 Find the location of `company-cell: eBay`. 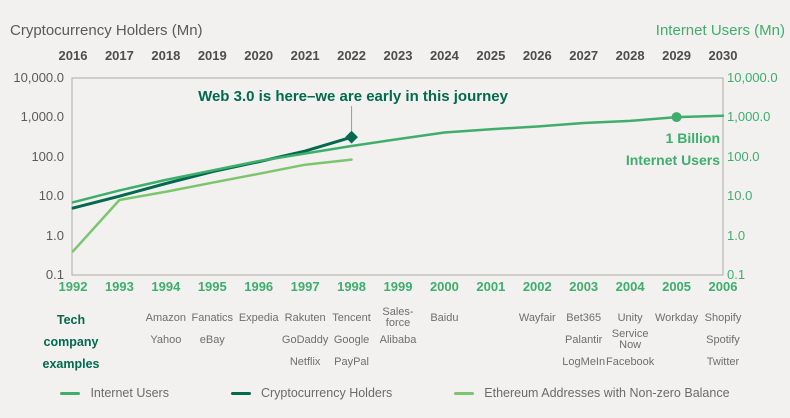

company-cell: eBay is located at coordinates (212, 340).